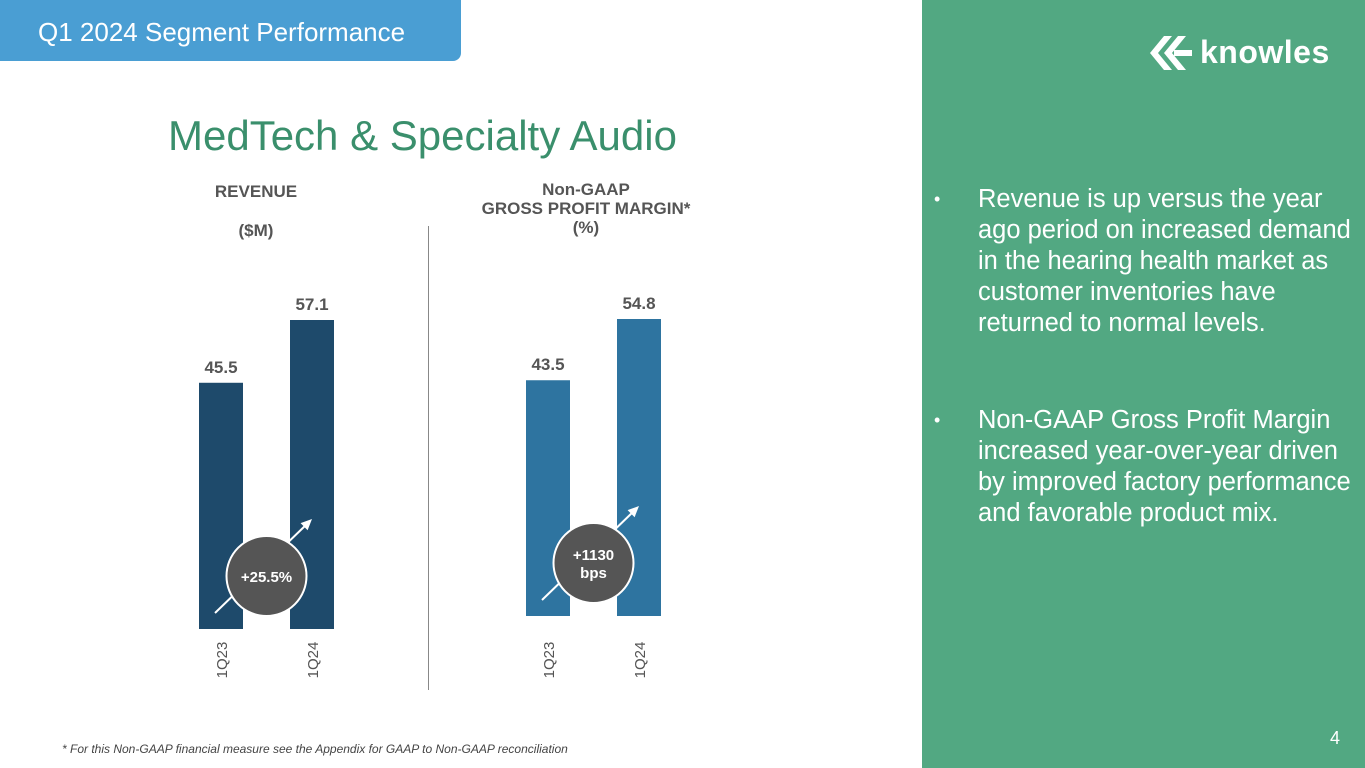  Describe the element at coordinates (230, 30) in the screenshot. I see `section-header-tab: Q1 2024 Segment Performance` at that location.